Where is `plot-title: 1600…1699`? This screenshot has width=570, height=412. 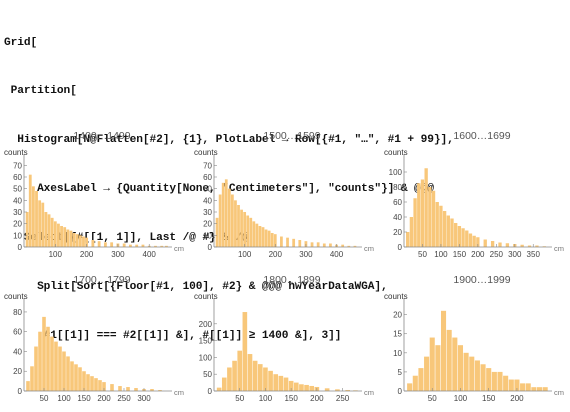 plot-title: 1600…1699 is located at coordinates (481, 136).